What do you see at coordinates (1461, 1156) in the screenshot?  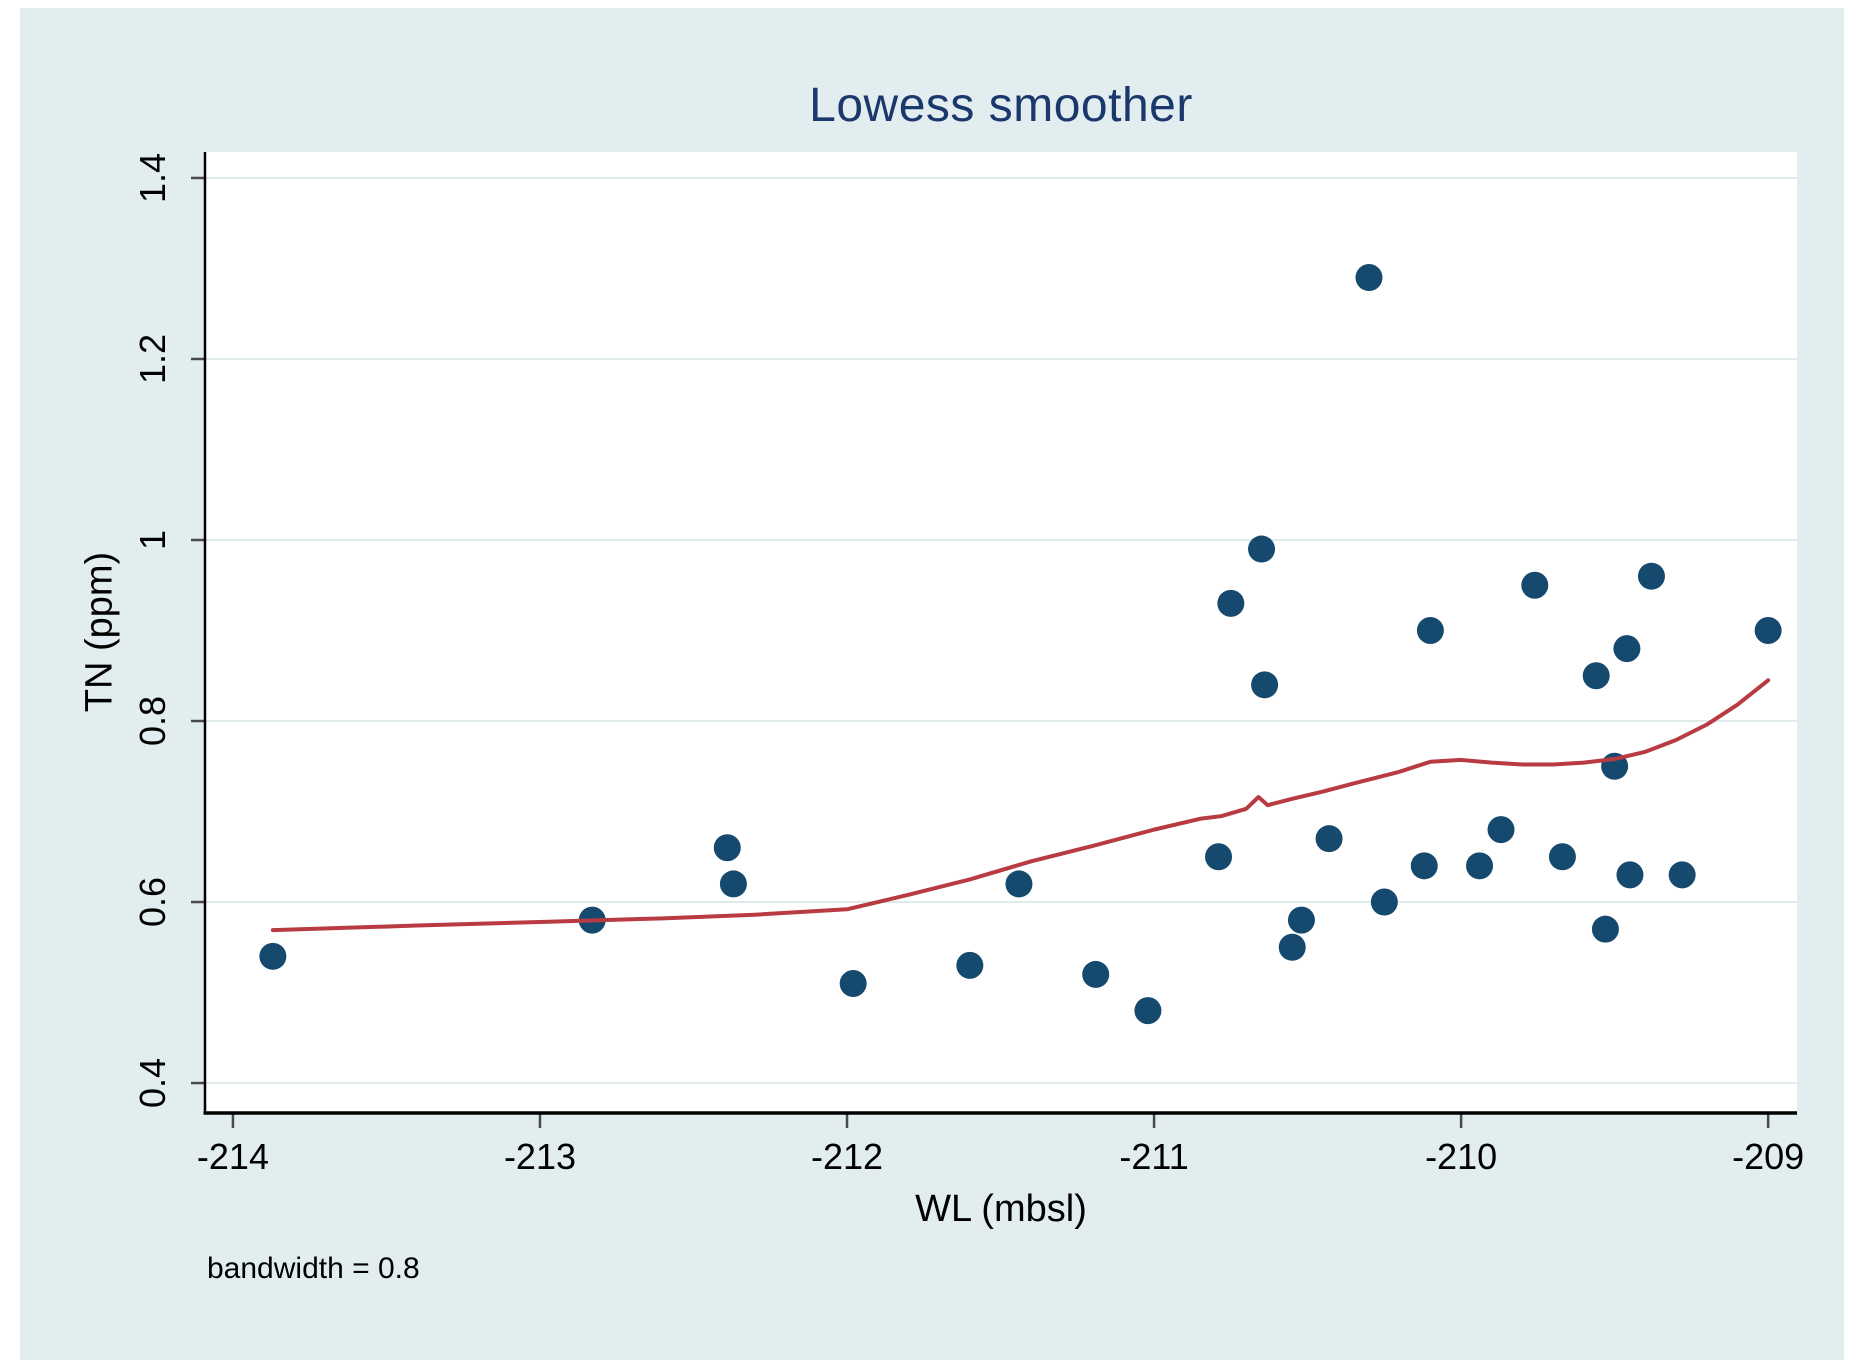 I see `x-tick-label: -210` at bounding box center [1461, 1156].